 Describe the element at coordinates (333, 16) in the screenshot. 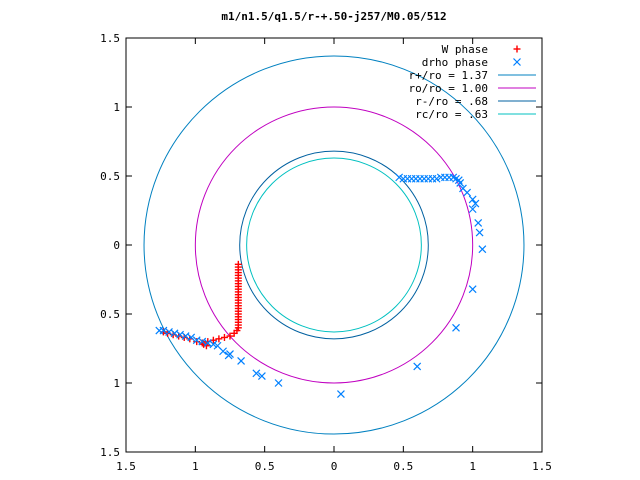

I see `chart-title: m1/n1.5/q1.5/r-+.50-j257/M0.05/512` at that location.